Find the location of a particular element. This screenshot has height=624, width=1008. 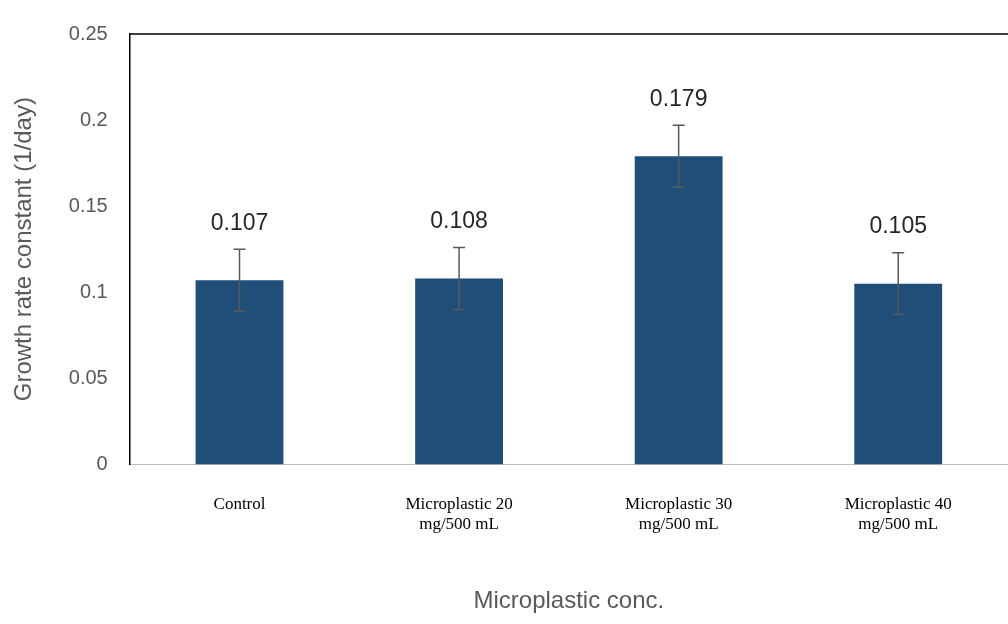

y-tick-label: 0.05 is located at coordinates (88, 376).